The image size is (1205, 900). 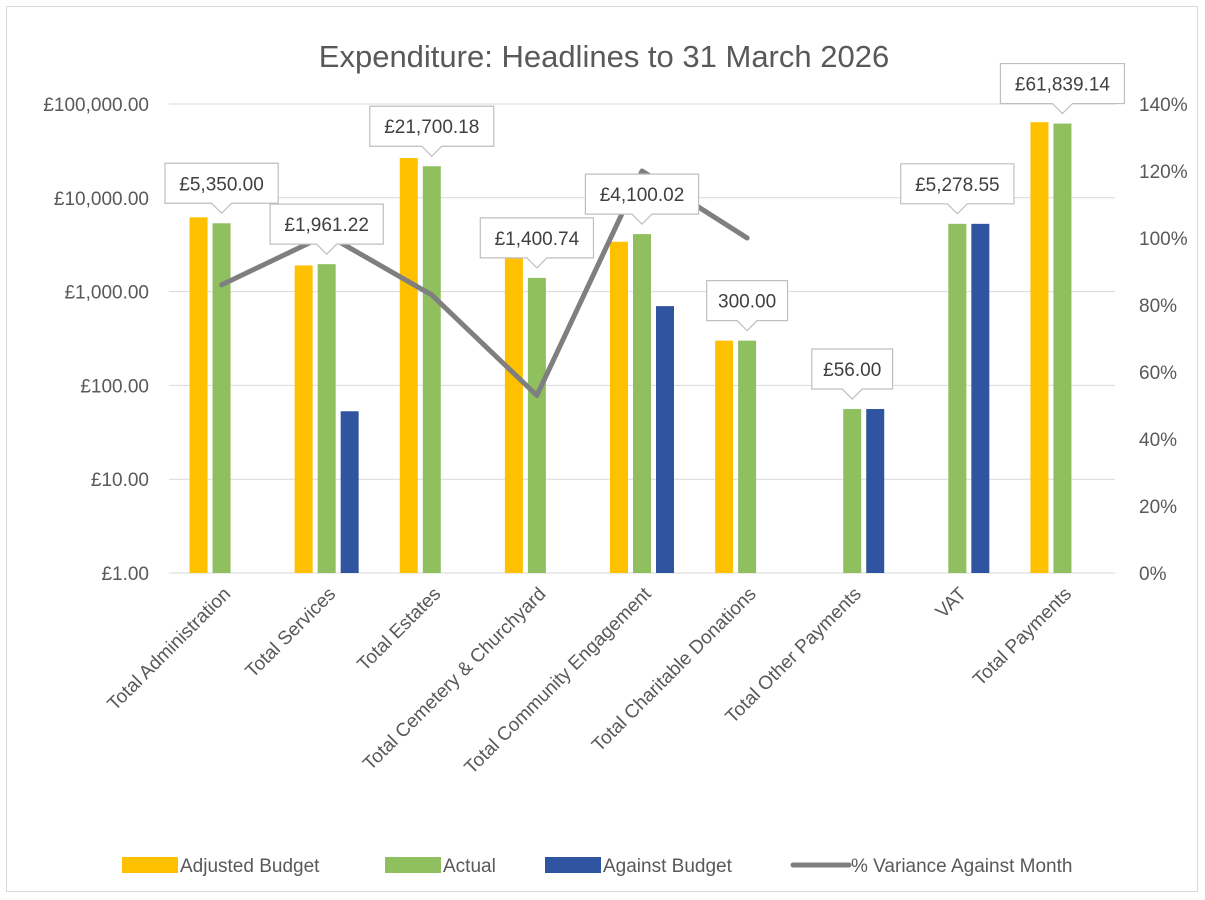 What do you see at coordinates (221, 184) in the screenshot?
I see `data-label: £5,350.00` at bounding box center [221, 184].